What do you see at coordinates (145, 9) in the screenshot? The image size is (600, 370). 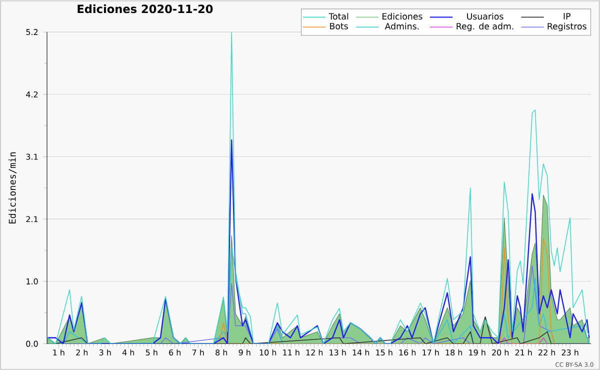 I see `chart-title: Ediciones 2020-11-20` at bounding box center [145, 9].